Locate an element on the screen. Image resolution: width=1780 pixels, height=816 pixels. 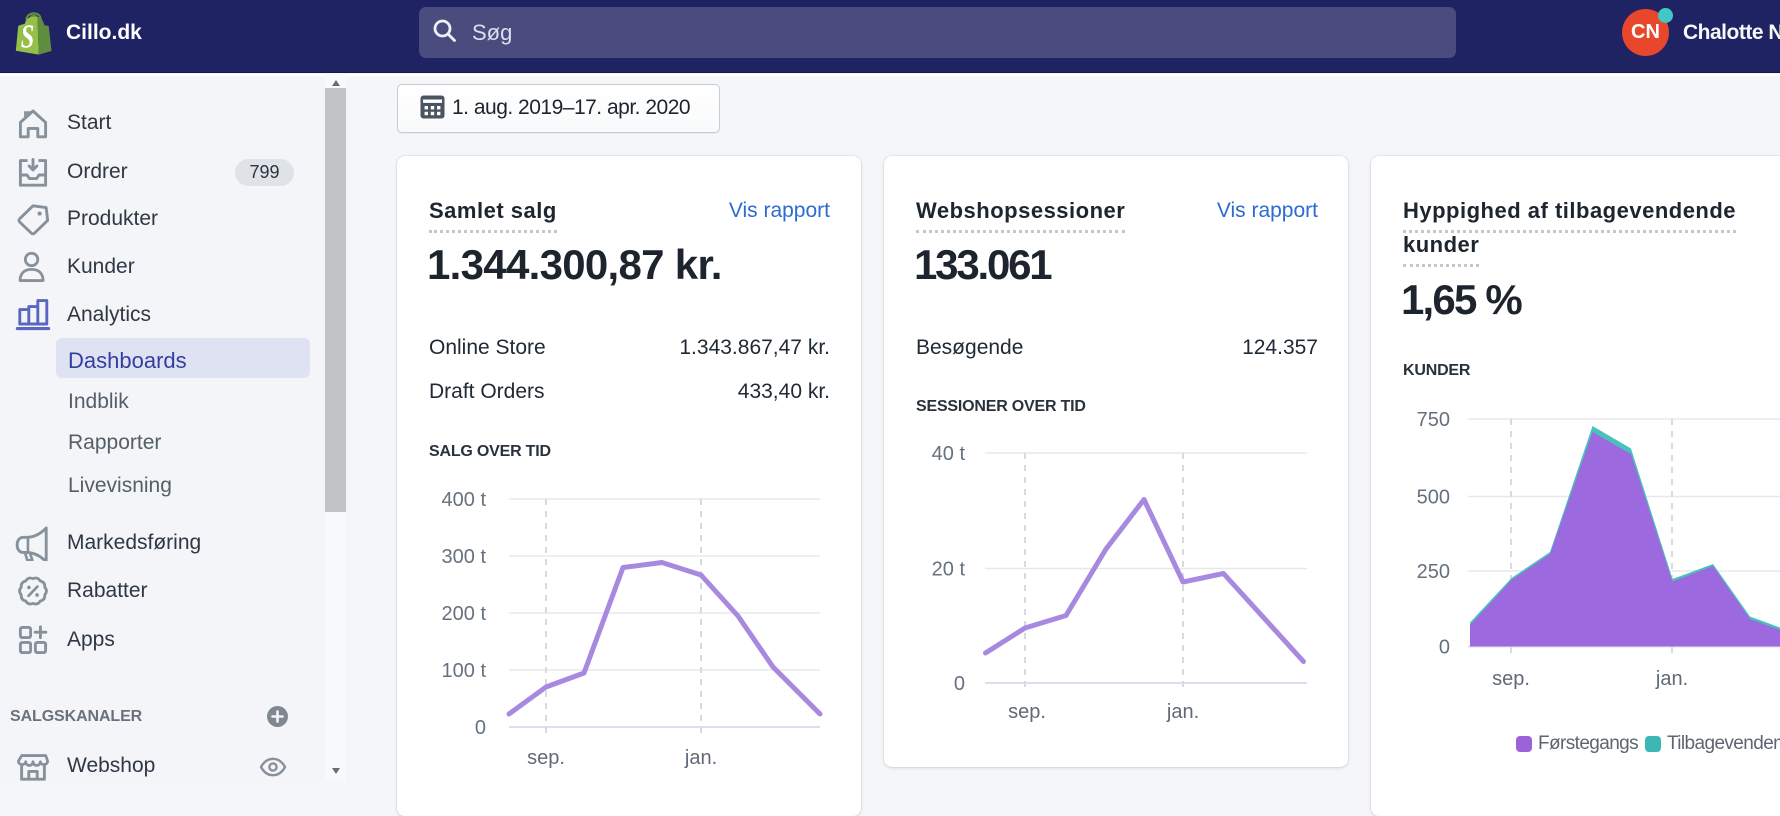
svg-text: 300 t is located at coordinates (464, 557).